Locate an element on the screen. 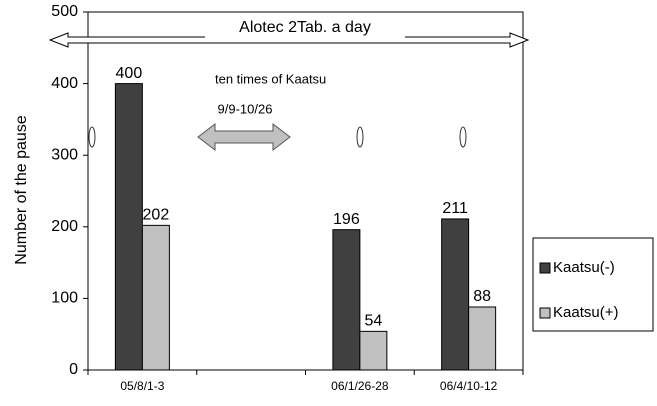  legend-box is located at coordinates (593, 284).